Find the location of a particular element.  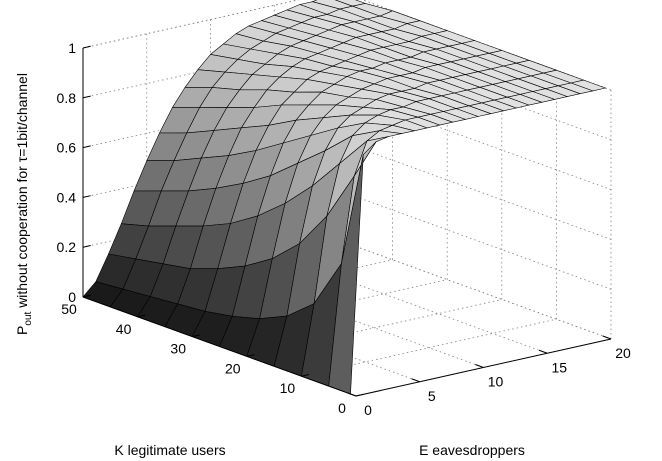

z-axis-label-rest: without cooperation for τ=1bit/channel is located at coordinates (22, 192).